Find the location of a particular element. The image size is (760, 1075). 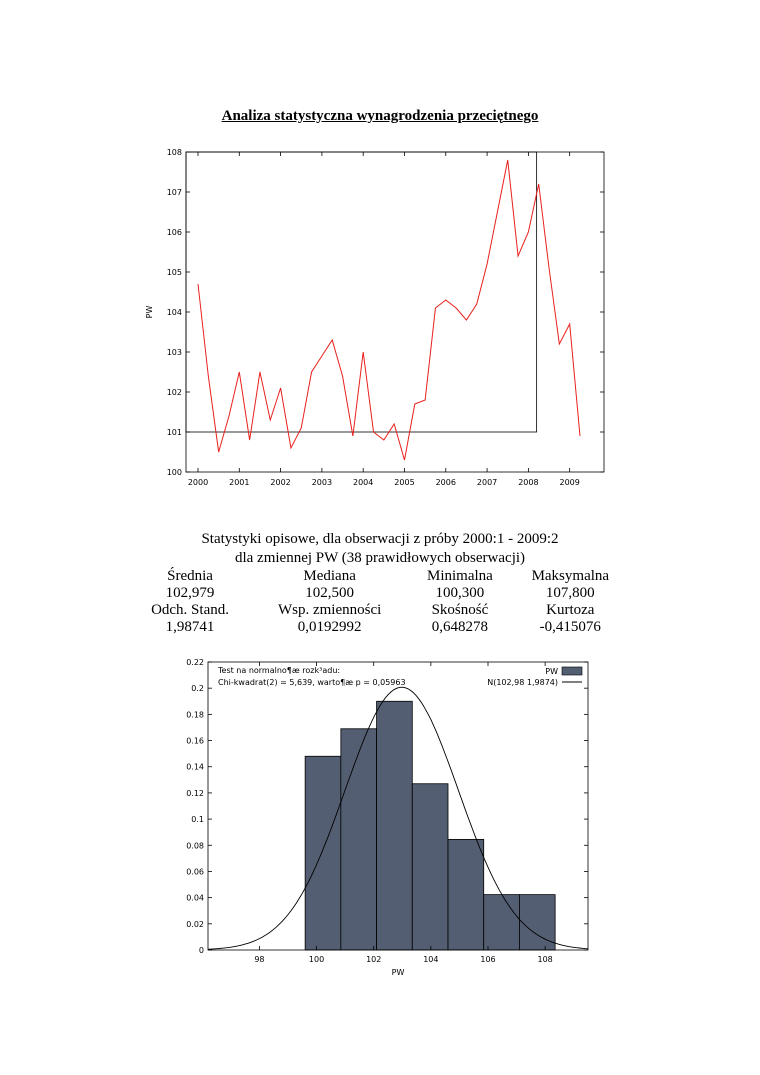

y-tick-label: 0.18 is located at coordinates (195, 714).